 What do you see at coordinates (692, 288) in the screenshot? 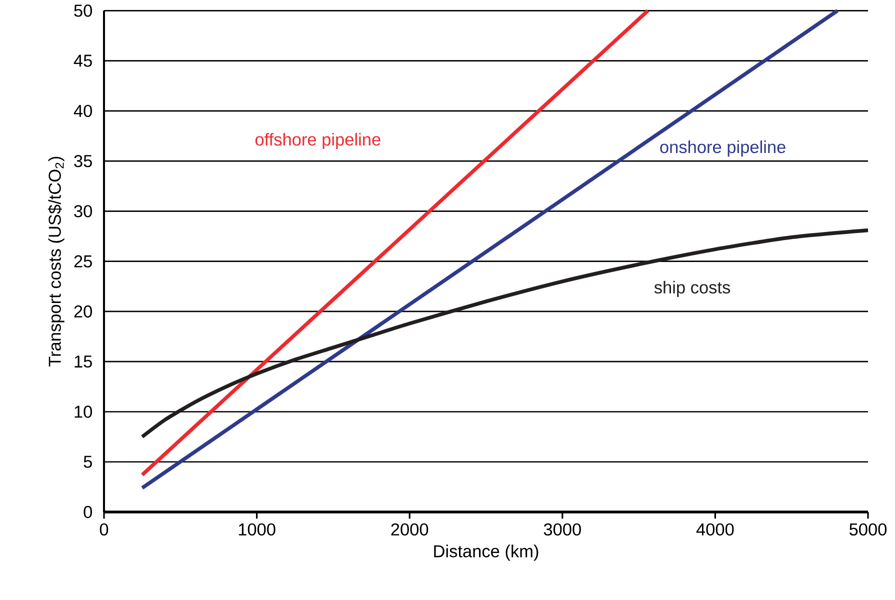
I see `series-label: ship costs` at bounding box center [692, 288].